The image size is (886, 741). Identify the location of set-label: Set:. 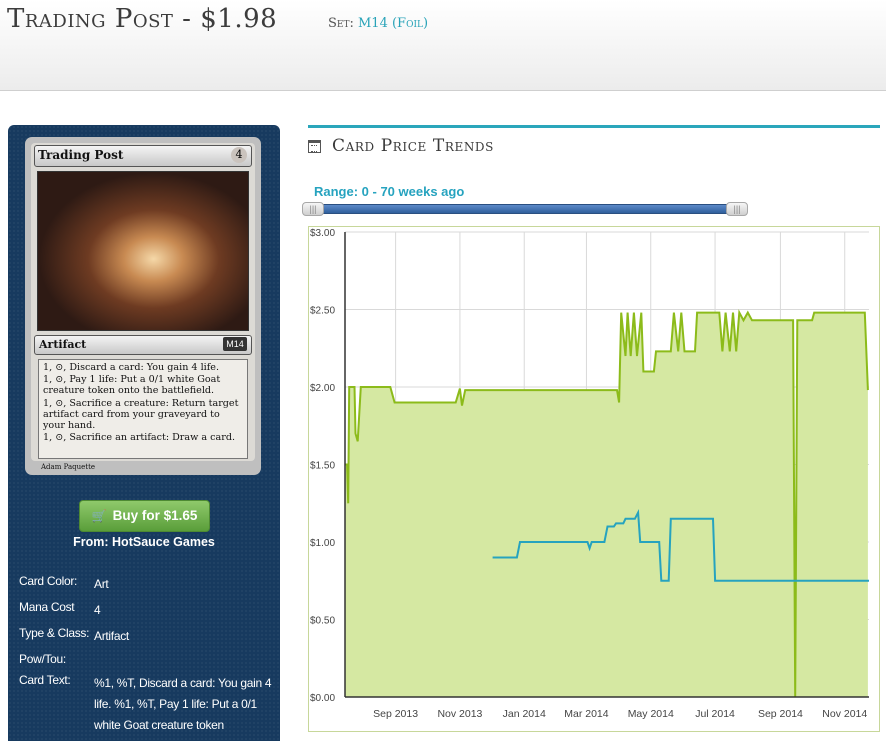
(341, 23).